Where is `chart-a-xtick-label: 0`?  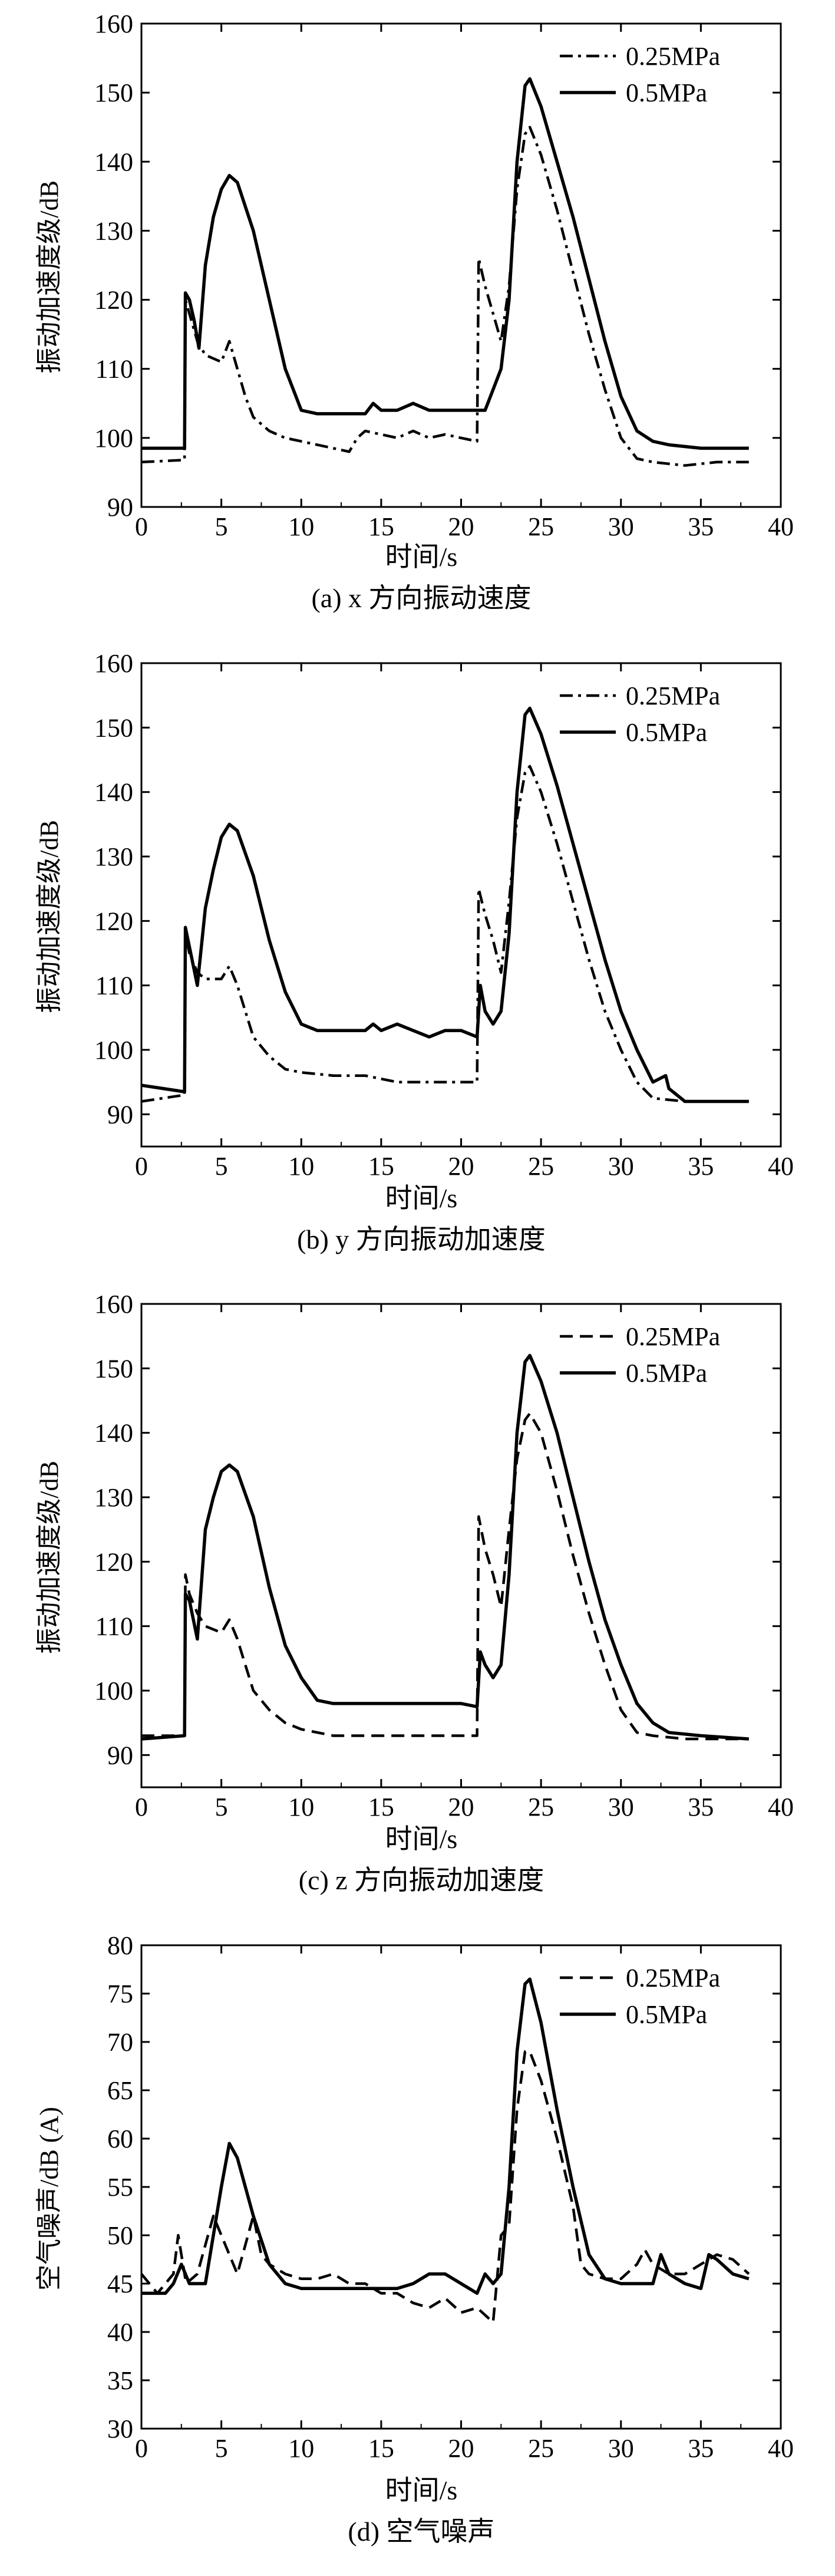 chart-a-xtick-label: 0 is located at coordinates (141, 526).